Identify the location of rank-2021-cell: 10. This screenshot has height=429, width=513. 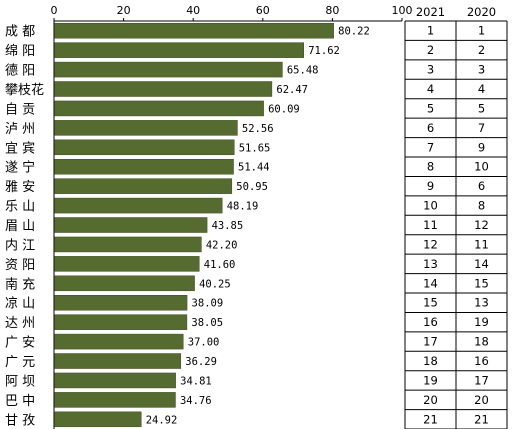
(430, 206).